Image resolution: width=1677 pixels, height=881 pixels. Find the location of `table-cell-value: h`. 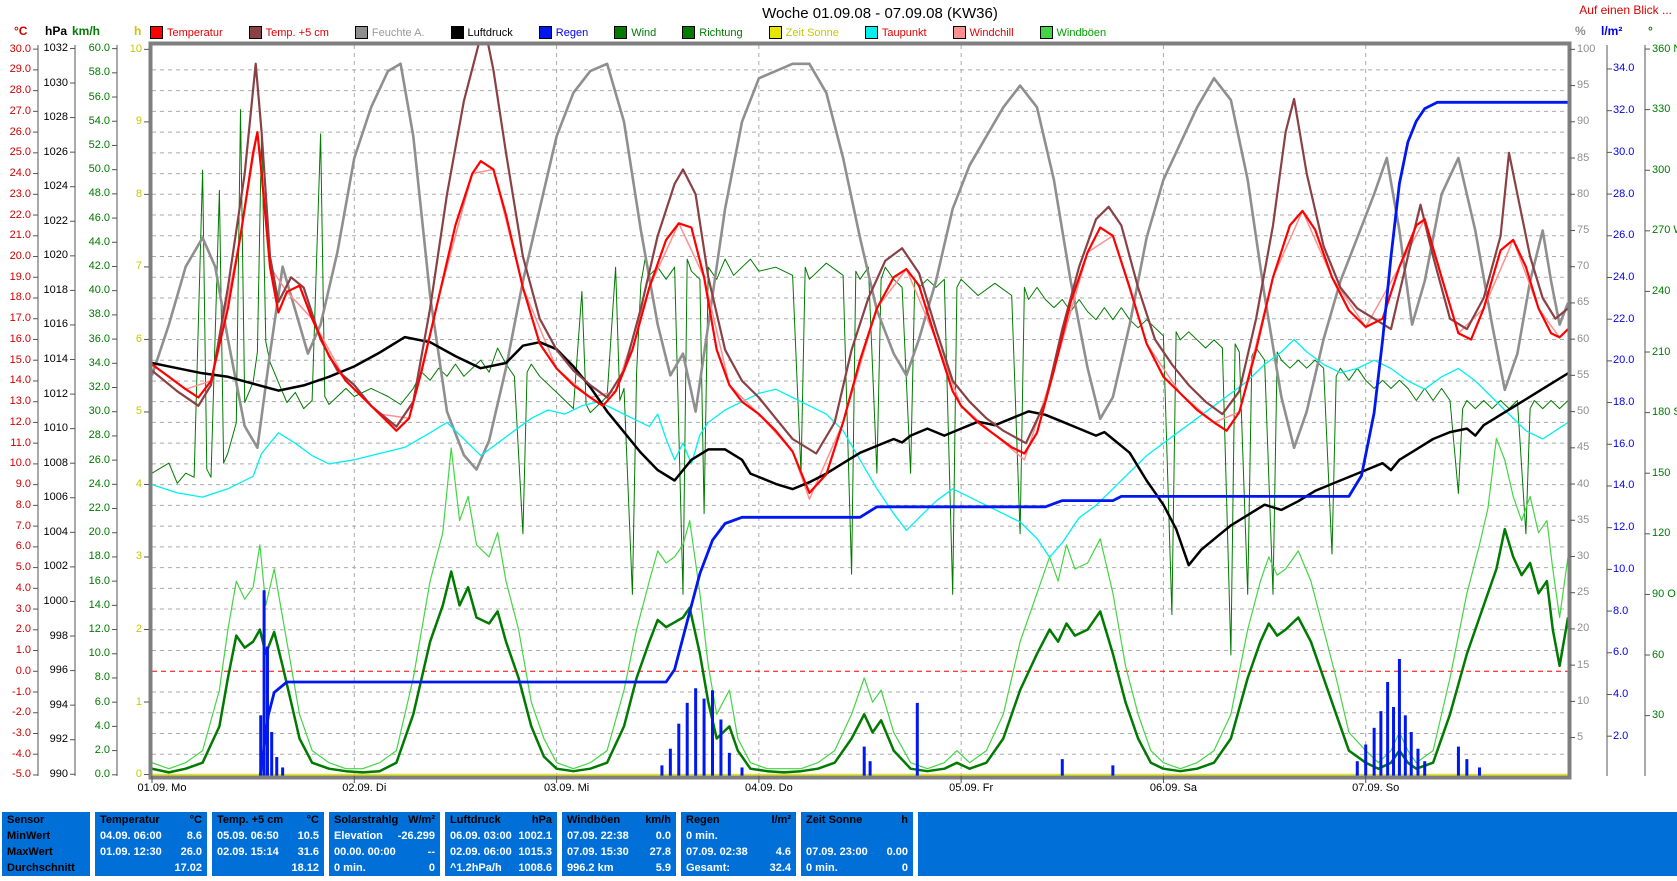

table-cell-value: h is located at coordinates (904, 820).